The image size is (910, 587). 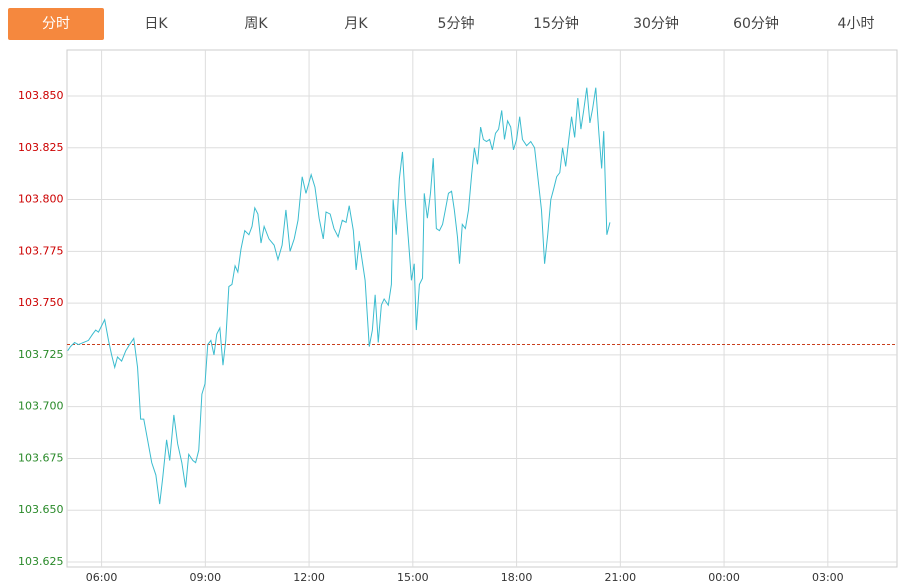 What do you see at coordinates (309, 577) in the screenshot?
I see `x-tick-label: 12:00` at bounding box center [309, 577].